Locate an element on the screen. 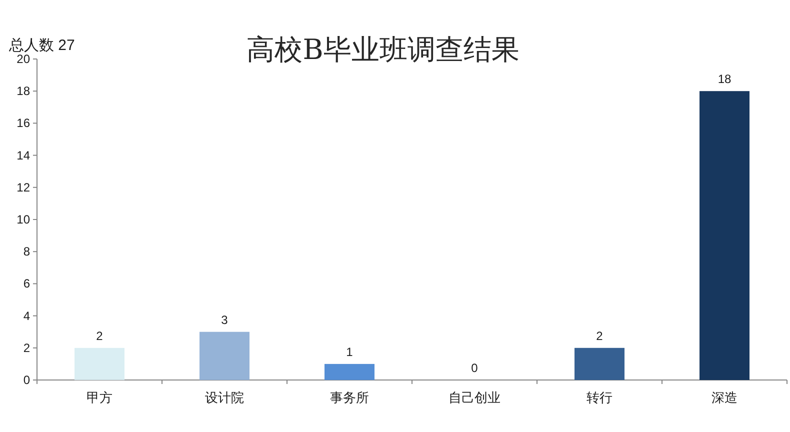 Image resolution: width=790 pixels, height=432 pixels. y-tick-label: 16 is located at coordinates (23, 123).